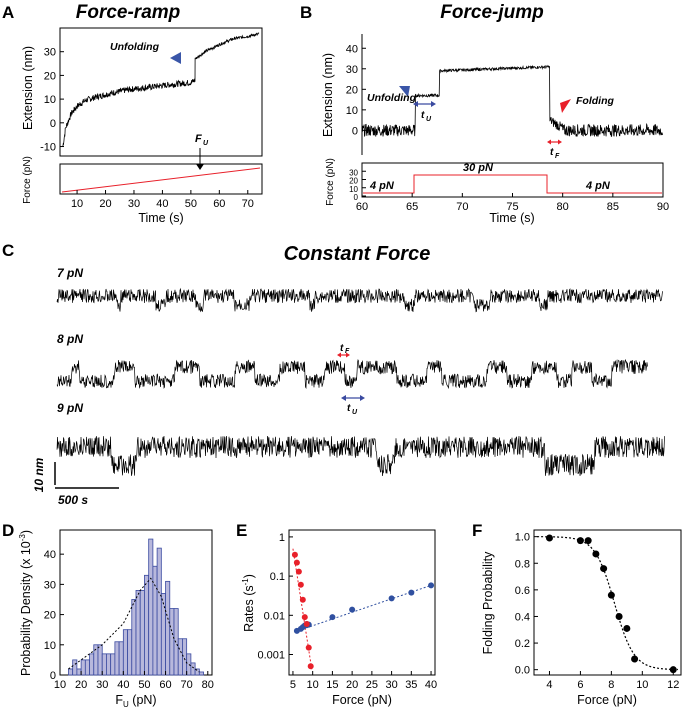  Describe the element at coordinates (27, 180) in the screenshot. I see `panel-a-force-ylabel: Force (pN)` at that location.